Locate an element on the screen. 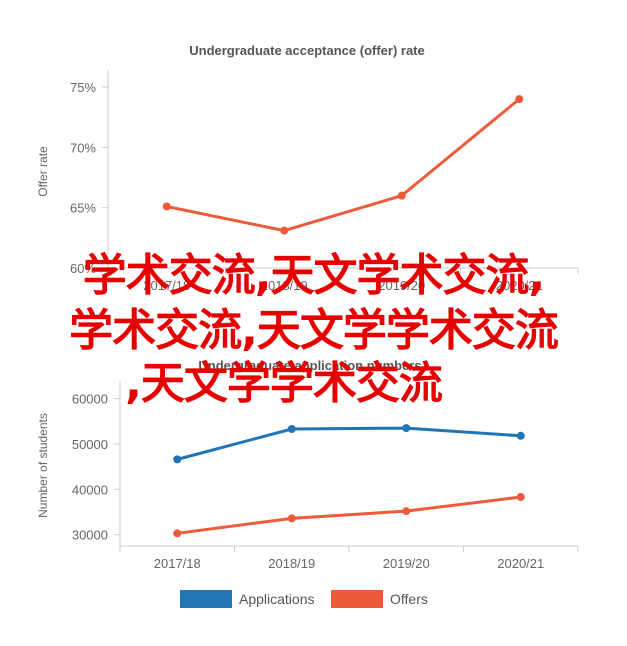 Image resolution: width=627 pixels, height=646 pixels. overlay-text-line-2: 学术交流,天文学学术交流 is located at coordinates (314, 330).